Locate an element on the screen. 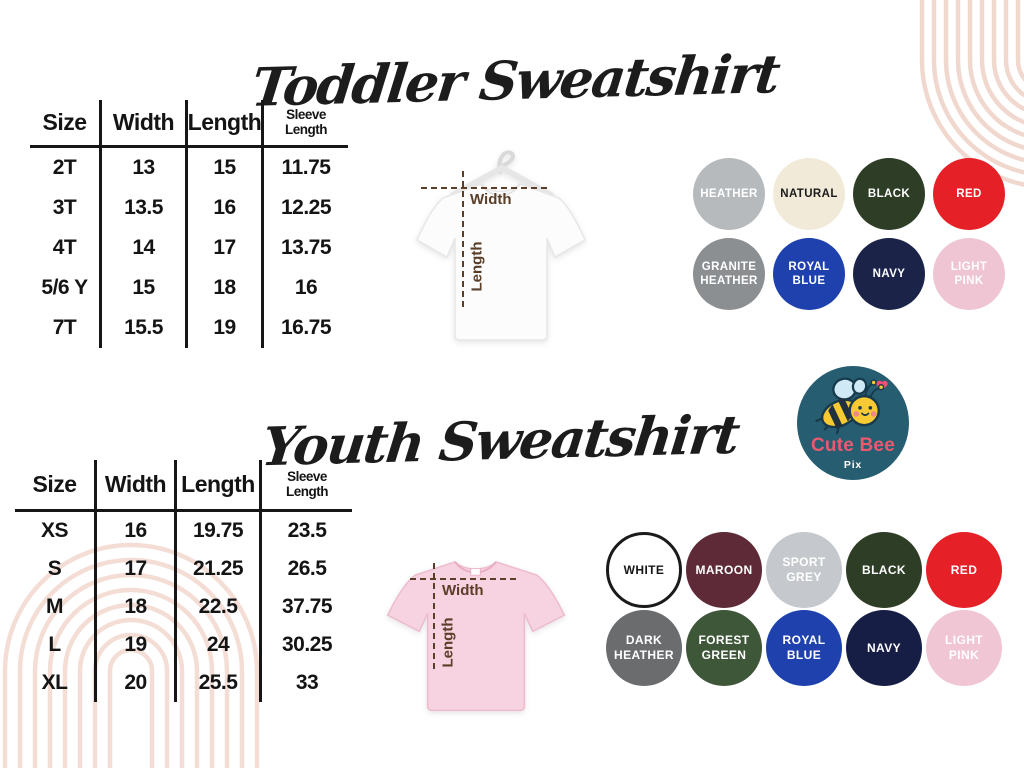 Image resolution: width=1024 pixels, height=768 pixels. cell-length: 21.25 is located at coordinates (219, 569).